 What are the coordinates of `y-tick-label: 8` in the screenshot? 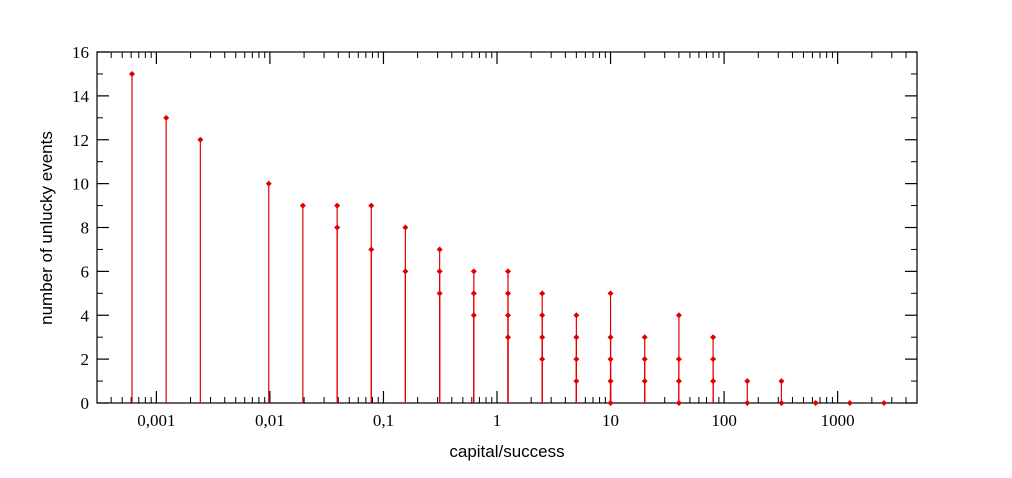 It's located at (85, 228).